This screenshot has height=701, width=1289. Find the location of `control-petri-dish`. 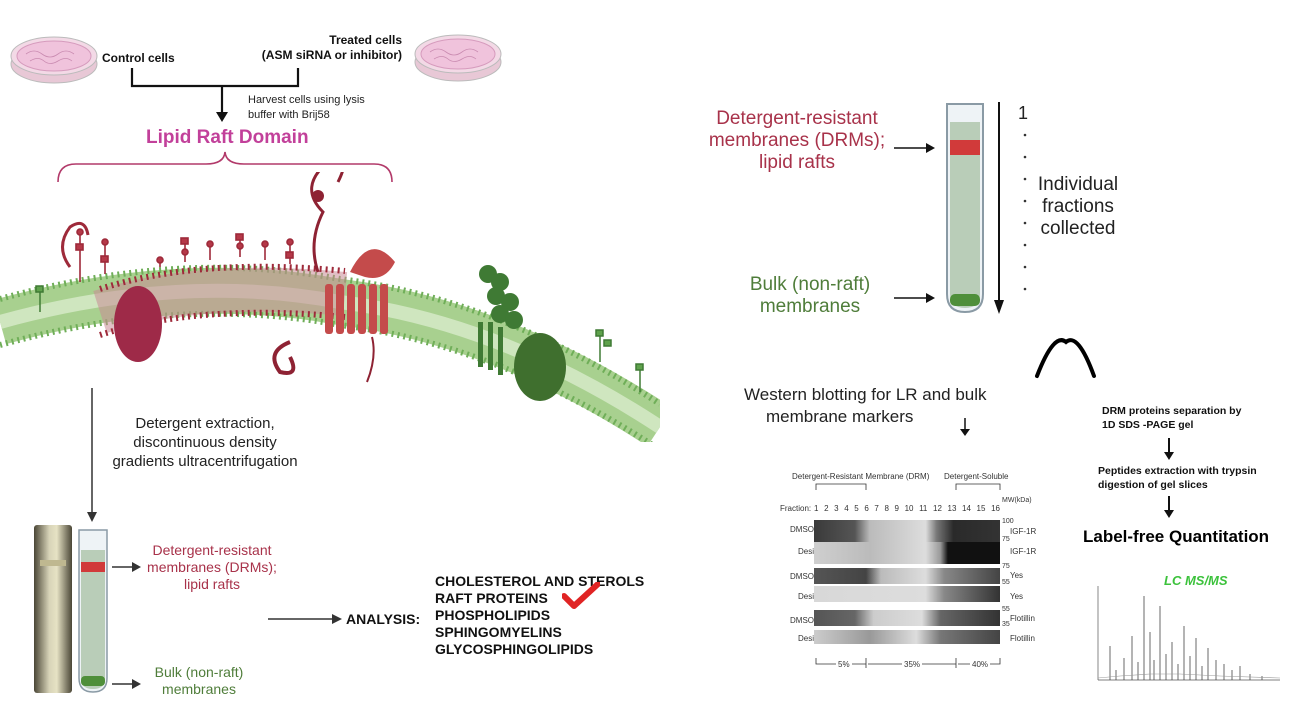

control-petri-dish is located at coordinates (54, 60).